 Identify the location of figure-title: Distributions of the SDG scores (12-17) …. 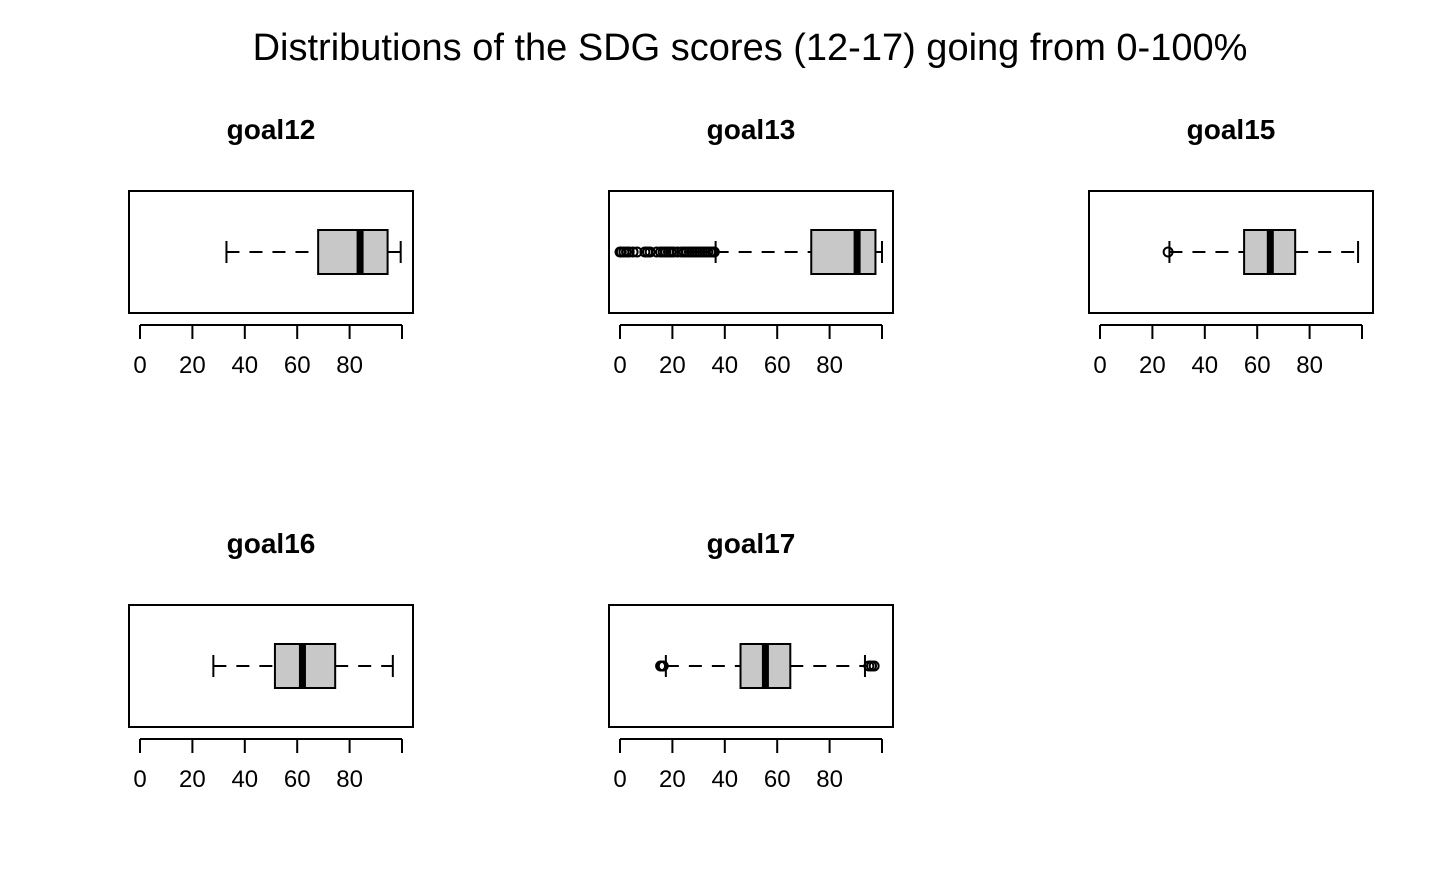
(750, 48).